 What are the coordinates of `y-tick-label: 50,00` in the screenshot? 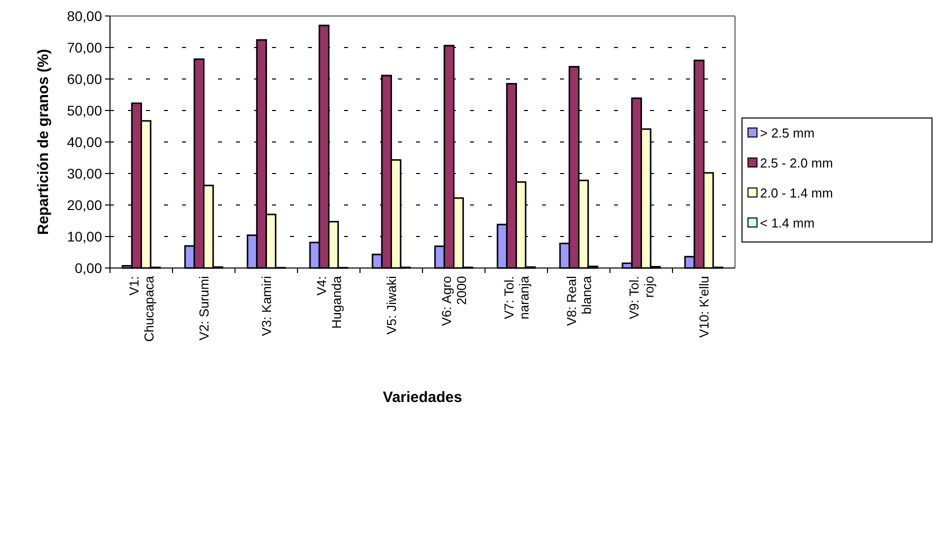 It's located at (84, 110).